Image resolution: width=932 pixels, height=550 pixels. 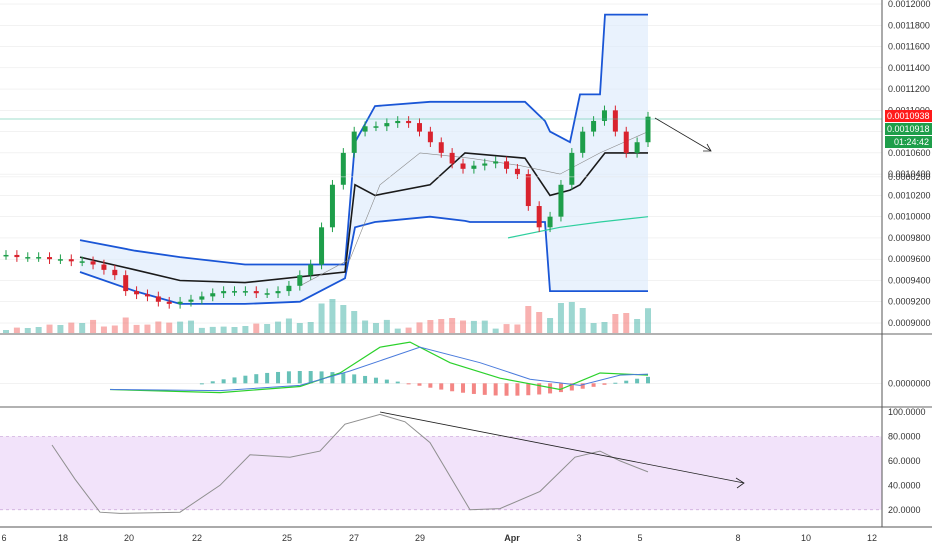 I want to click on x-axis-label: 6, so click(x=3, y=538).